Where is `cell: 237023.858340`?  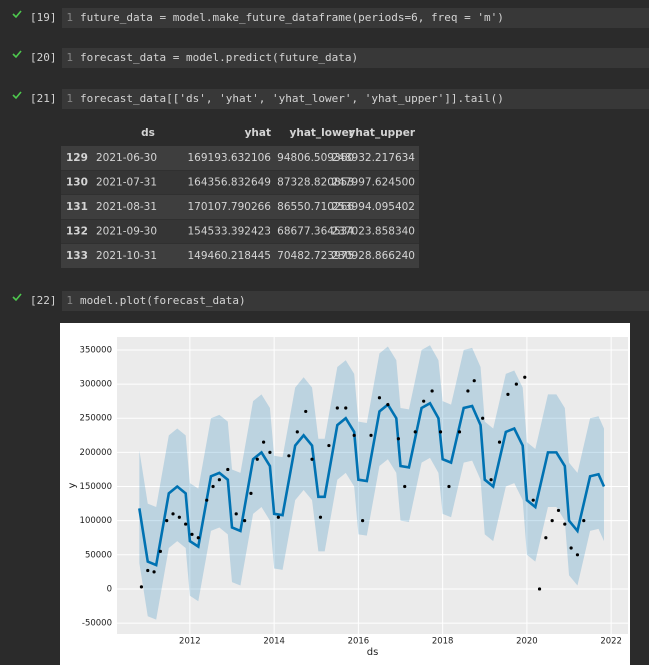
cell: 237023.858340 is located at coordinates (373, 232).